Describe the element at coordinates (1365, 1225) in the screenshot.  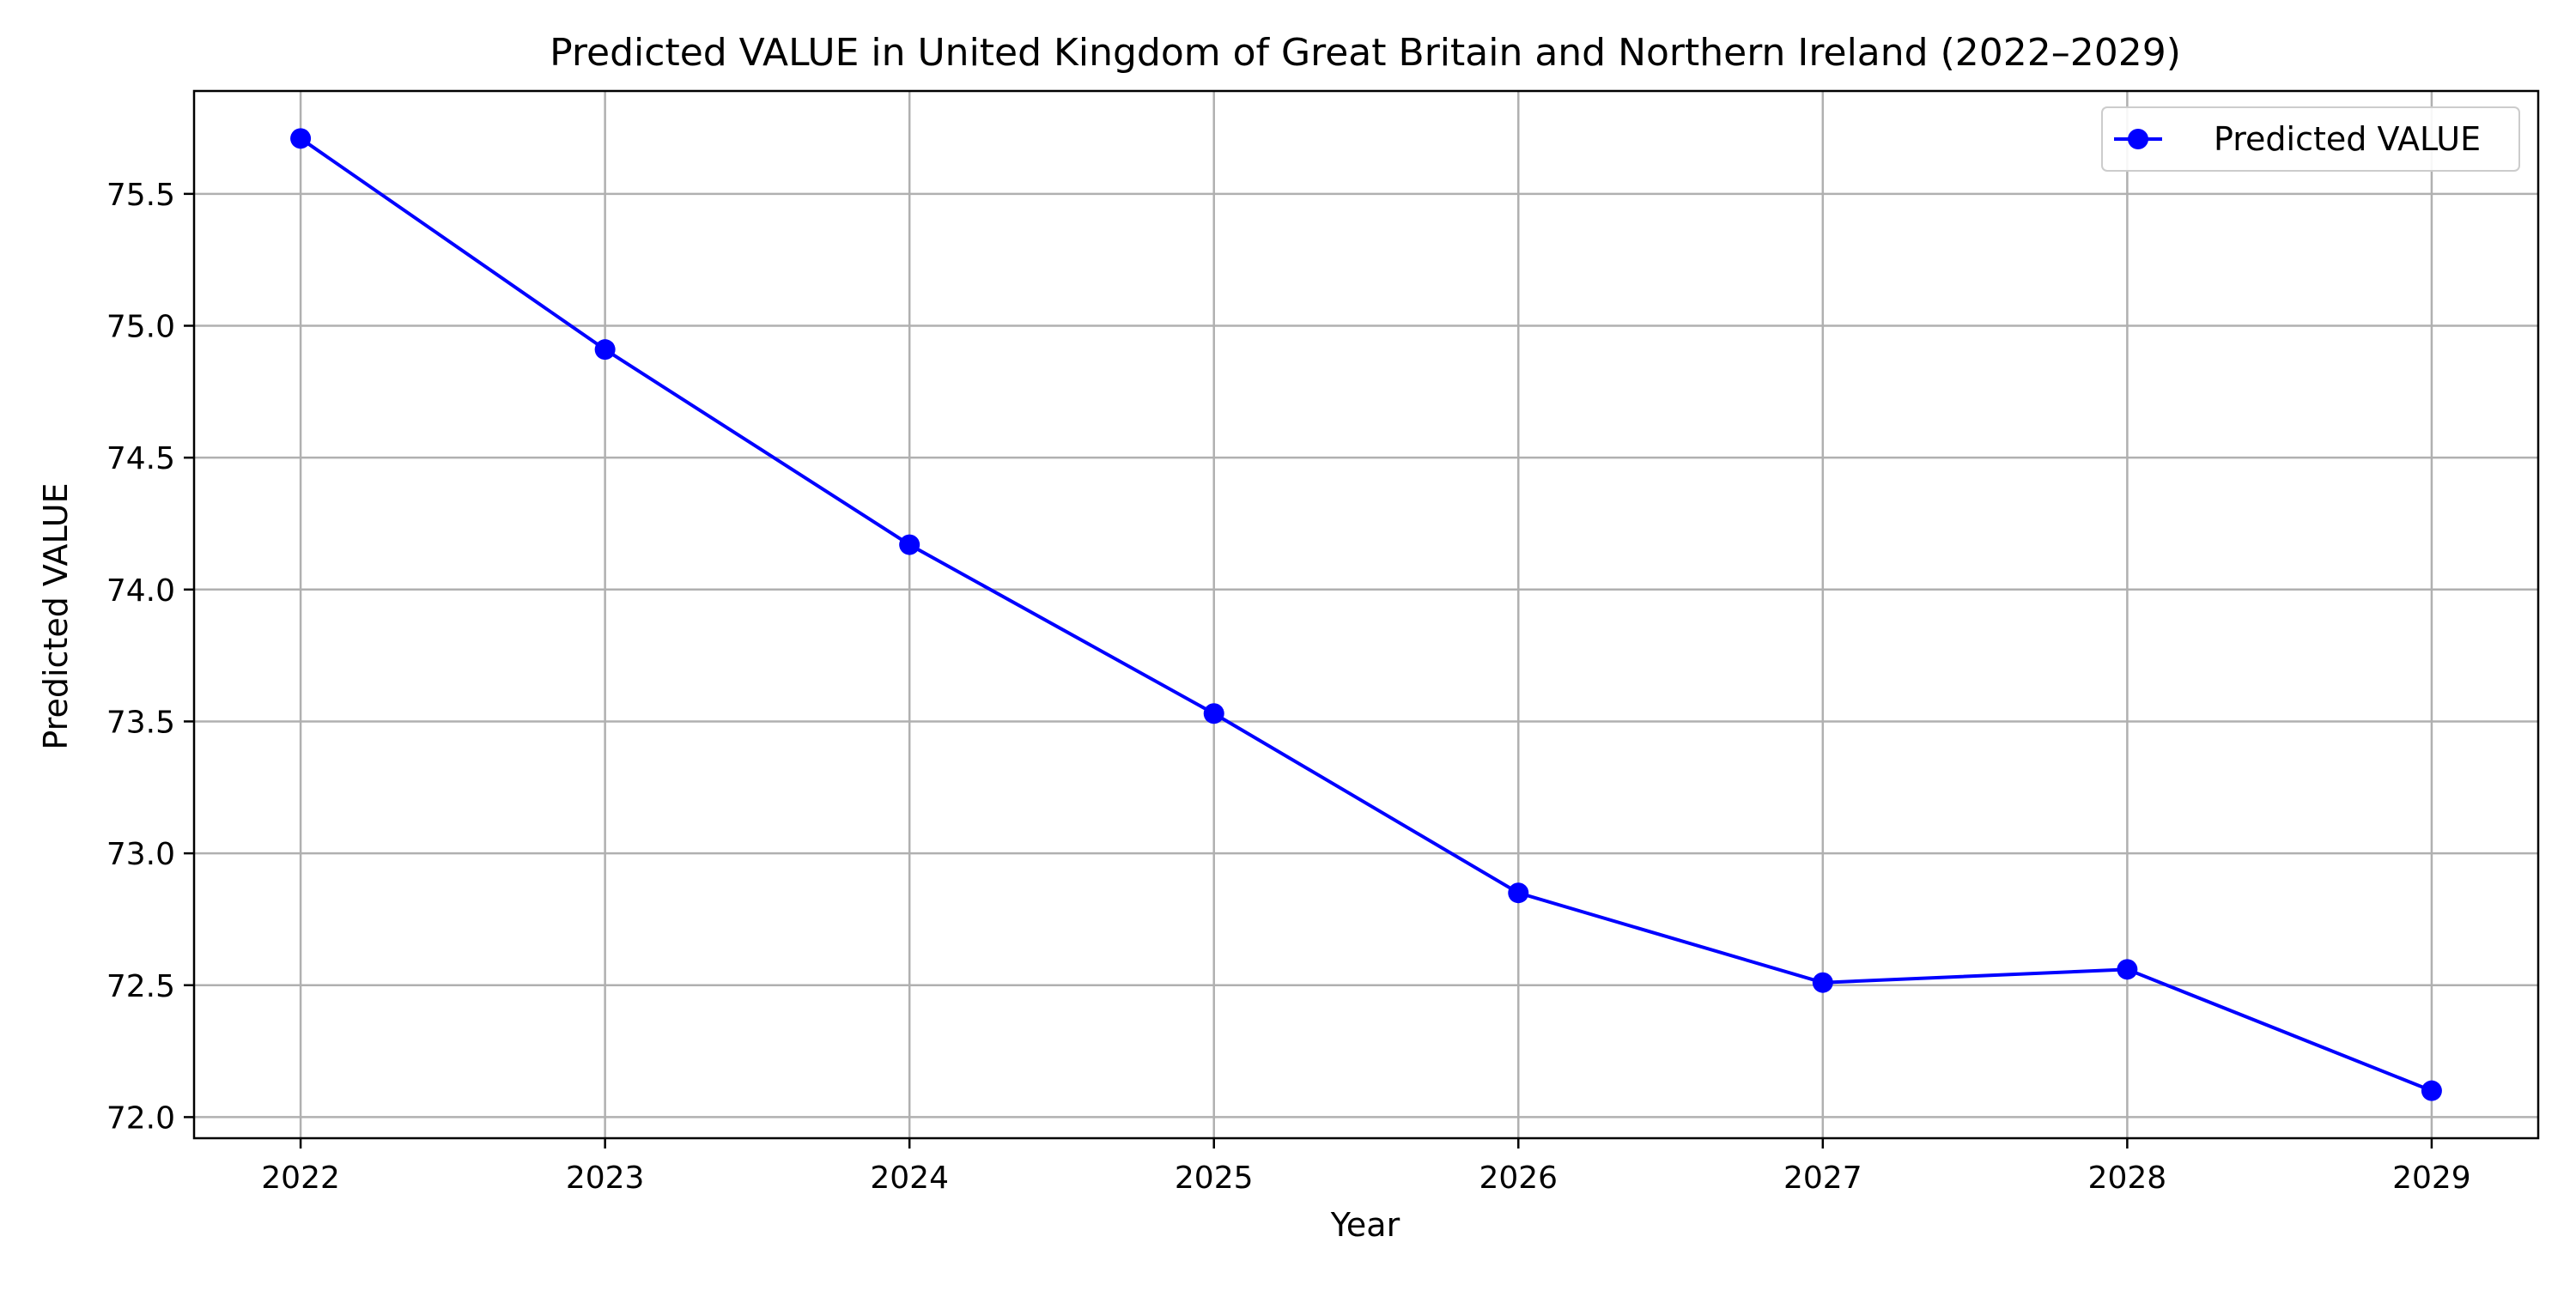
I see `x-axis-label: Year` at that location.